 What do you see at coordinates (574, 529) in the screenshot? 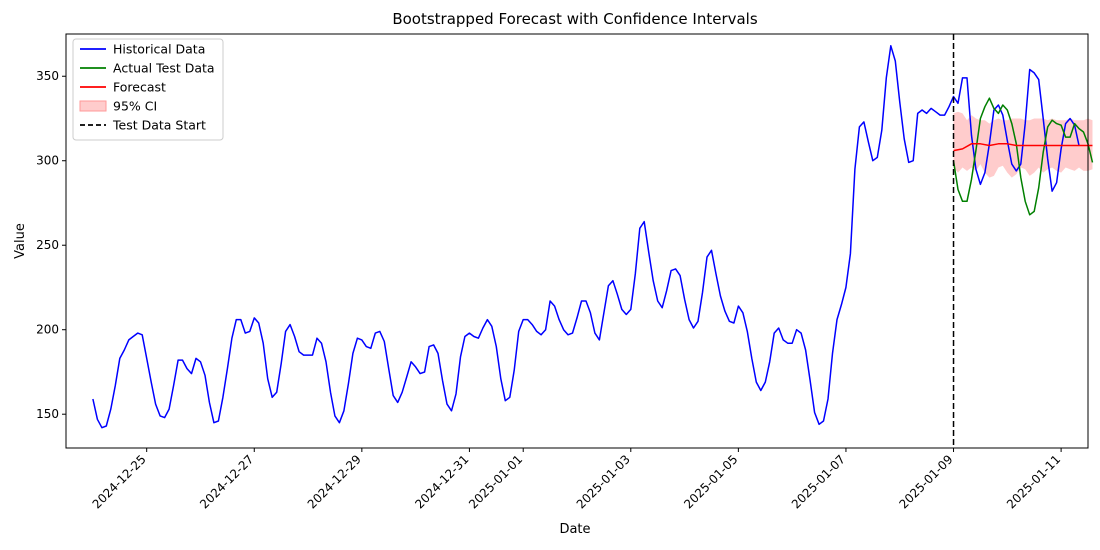
I see `x-axis-label: Date` at bounding box center [574, 529].